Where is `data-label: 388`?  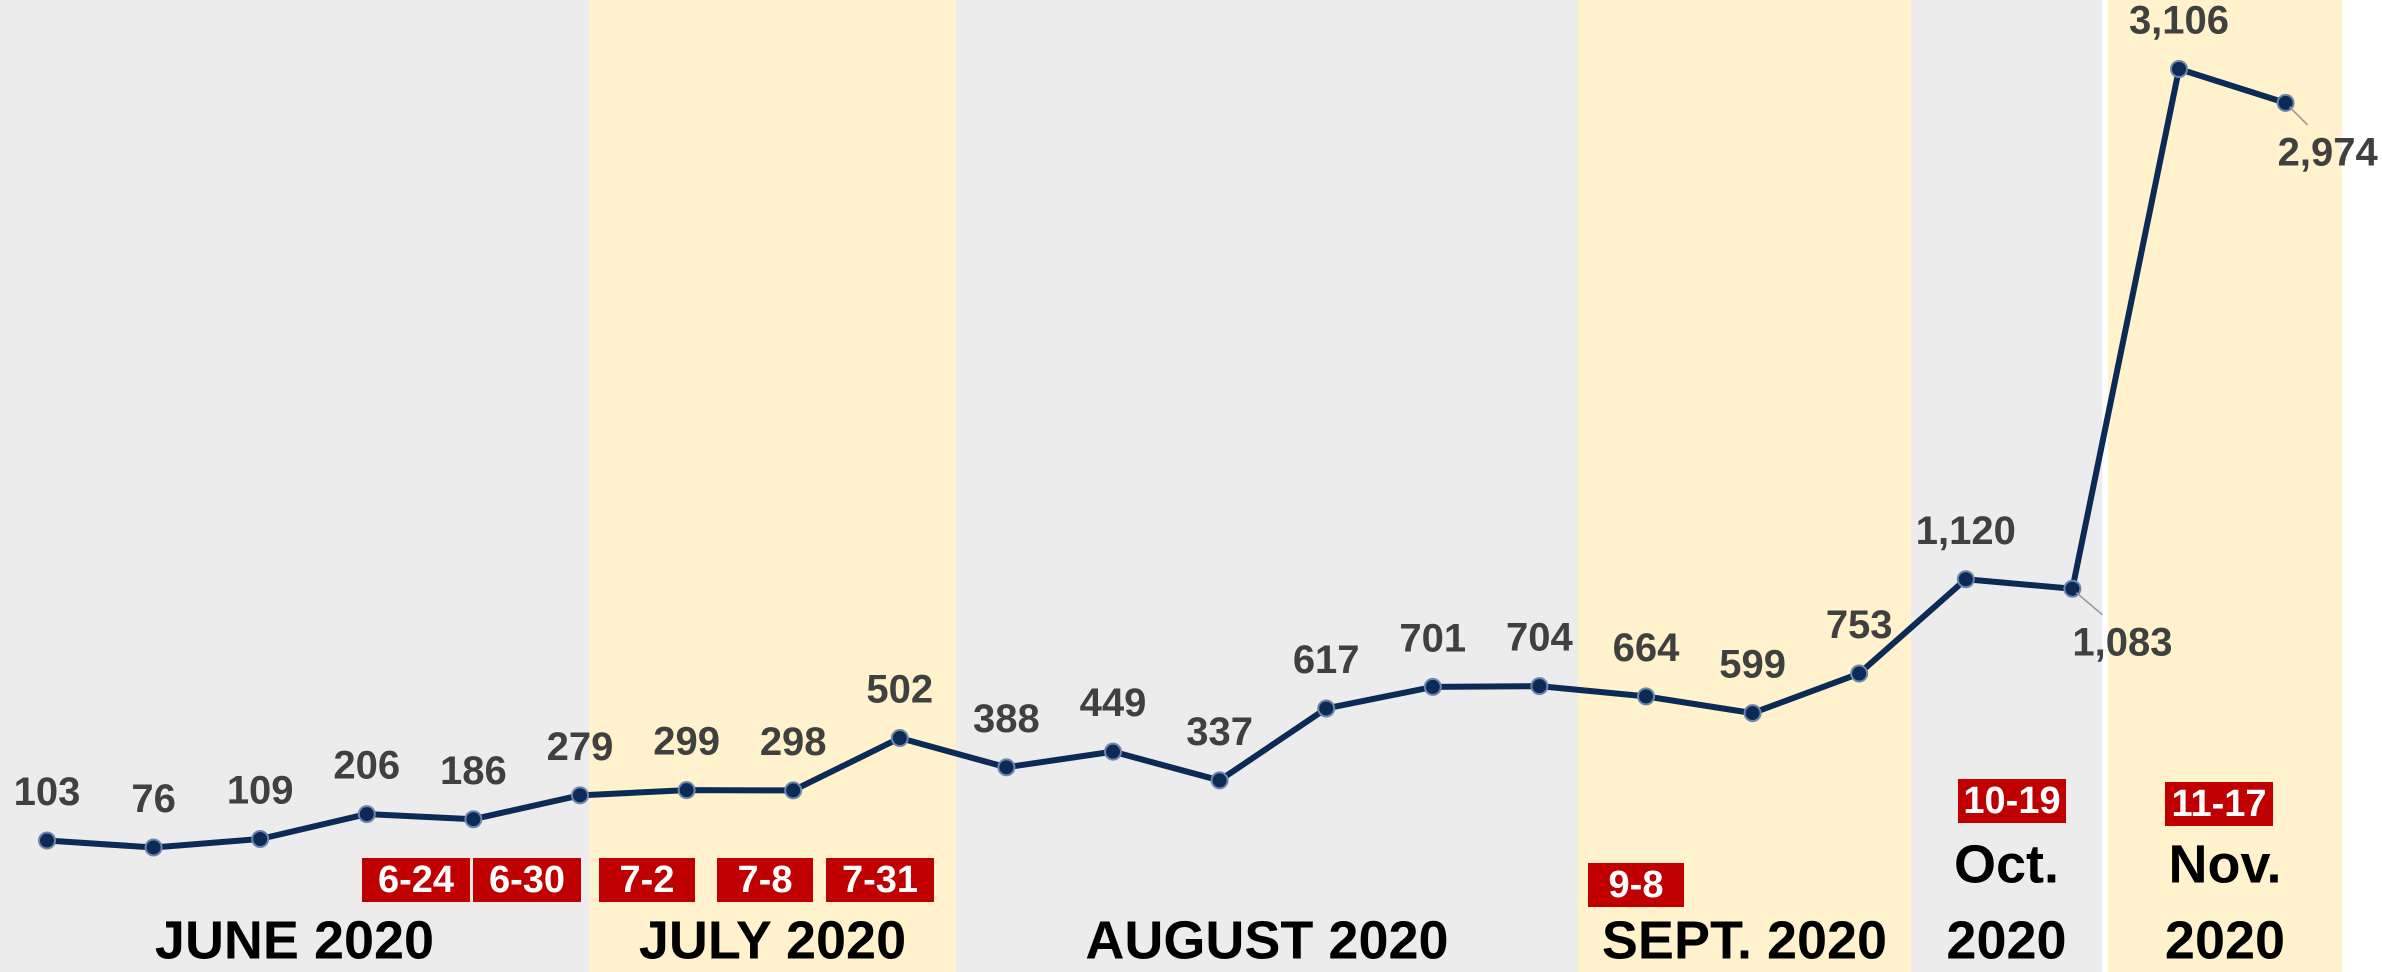 data-label: 388 is located at coordinates (1006, 719).